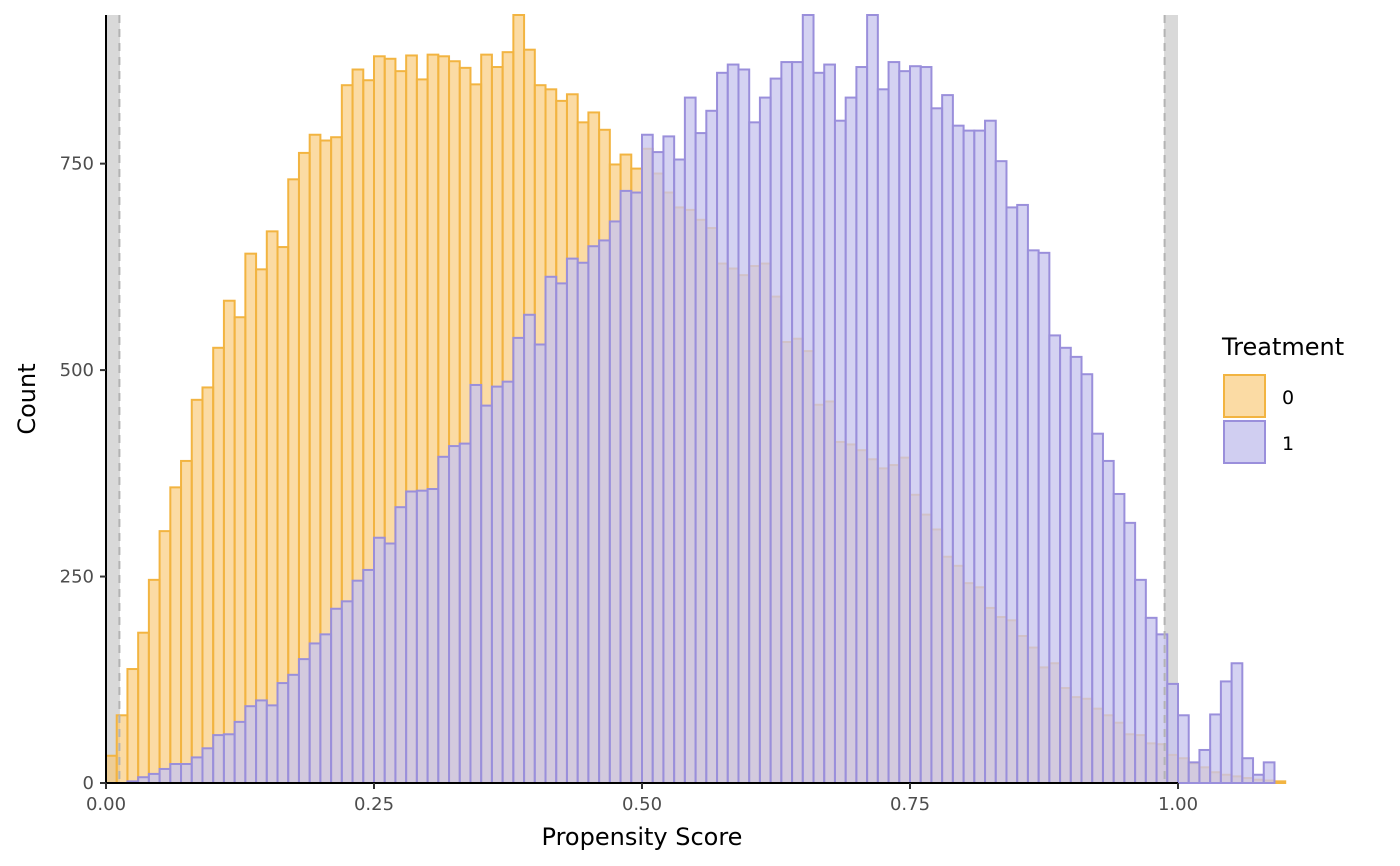  What do you see at coordinates (88, 783) in the screenshot?
I see `y-tick-label: 0` at bounding box center [88, 783].